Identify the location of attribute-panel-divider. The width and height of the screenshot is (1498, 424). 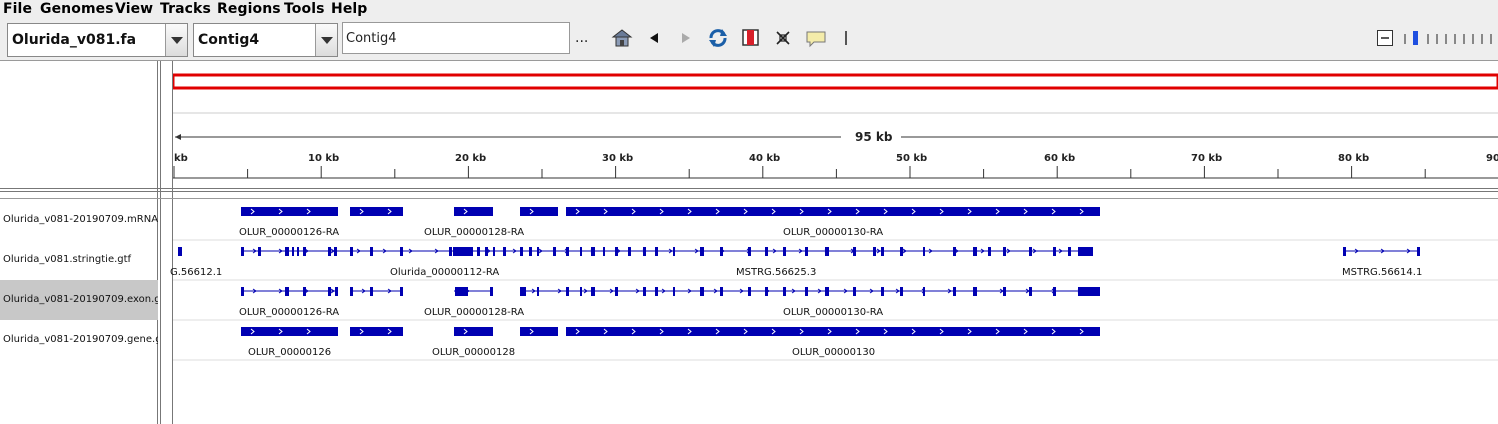
(160, 242).